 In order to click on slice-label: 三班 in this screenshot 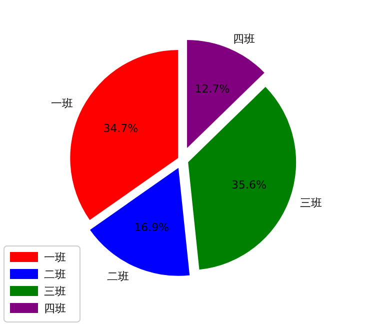, I will do `click(311, 203)`.